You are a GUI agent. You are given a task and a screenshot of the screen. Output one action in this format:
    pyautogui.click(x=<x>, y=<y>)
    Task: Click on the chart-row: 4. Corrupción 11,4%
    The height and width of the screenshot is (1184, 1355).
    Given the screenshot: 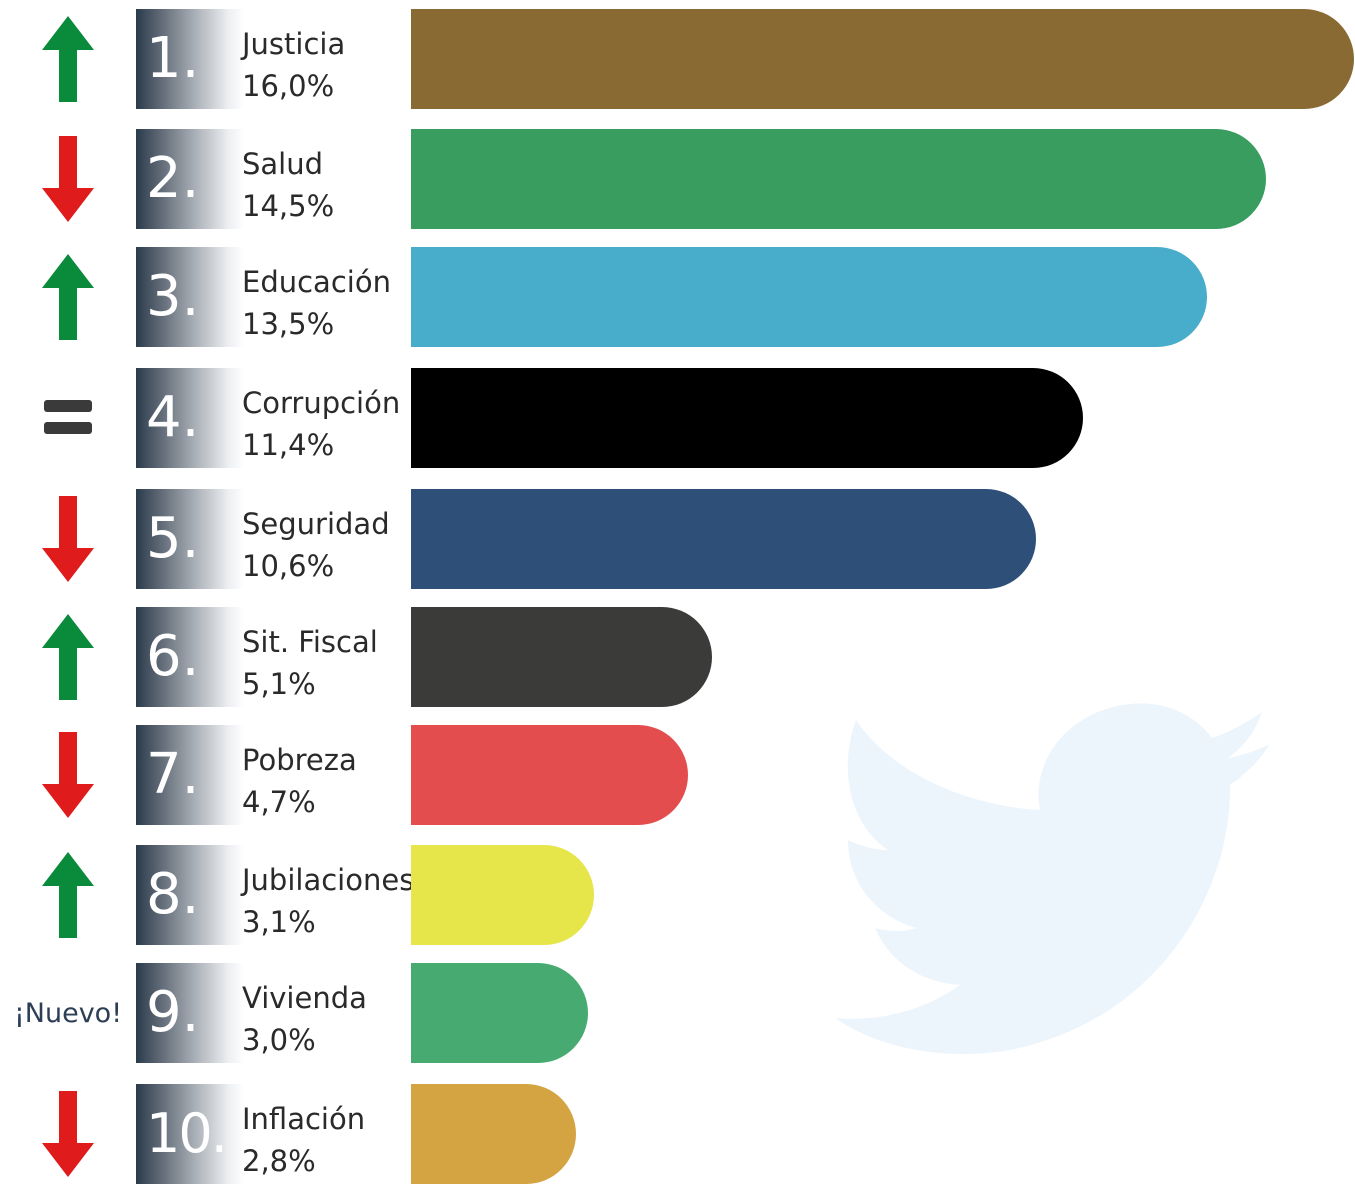 What is the action you would take?
    pyautogui.click(x=677, y=418)
    